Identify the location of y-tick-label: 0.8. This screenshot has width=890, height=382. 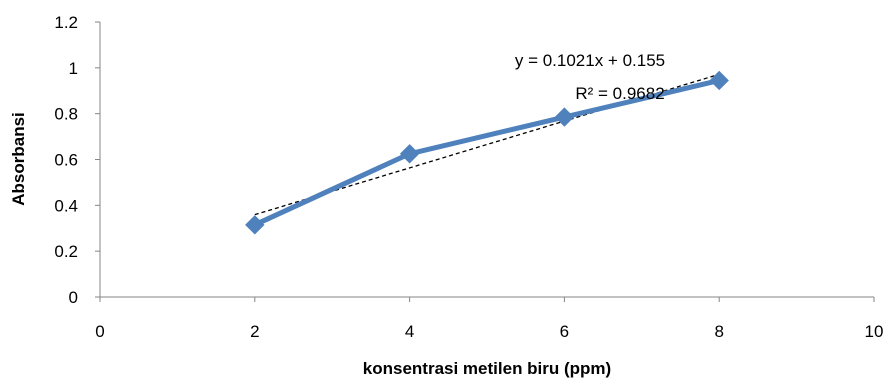
(66, 114).